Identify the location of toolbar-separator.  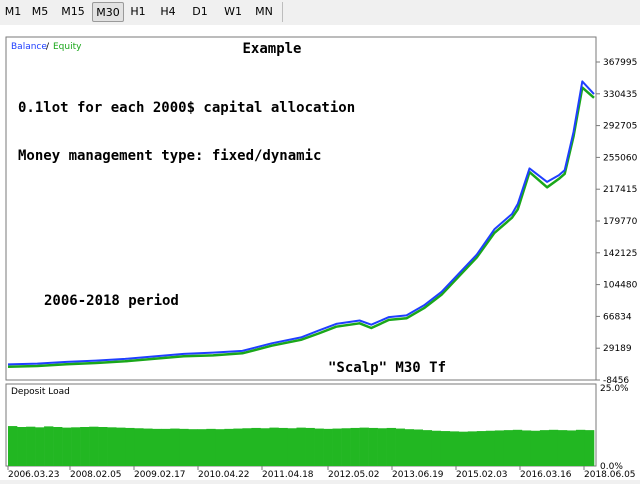
(282, 12).